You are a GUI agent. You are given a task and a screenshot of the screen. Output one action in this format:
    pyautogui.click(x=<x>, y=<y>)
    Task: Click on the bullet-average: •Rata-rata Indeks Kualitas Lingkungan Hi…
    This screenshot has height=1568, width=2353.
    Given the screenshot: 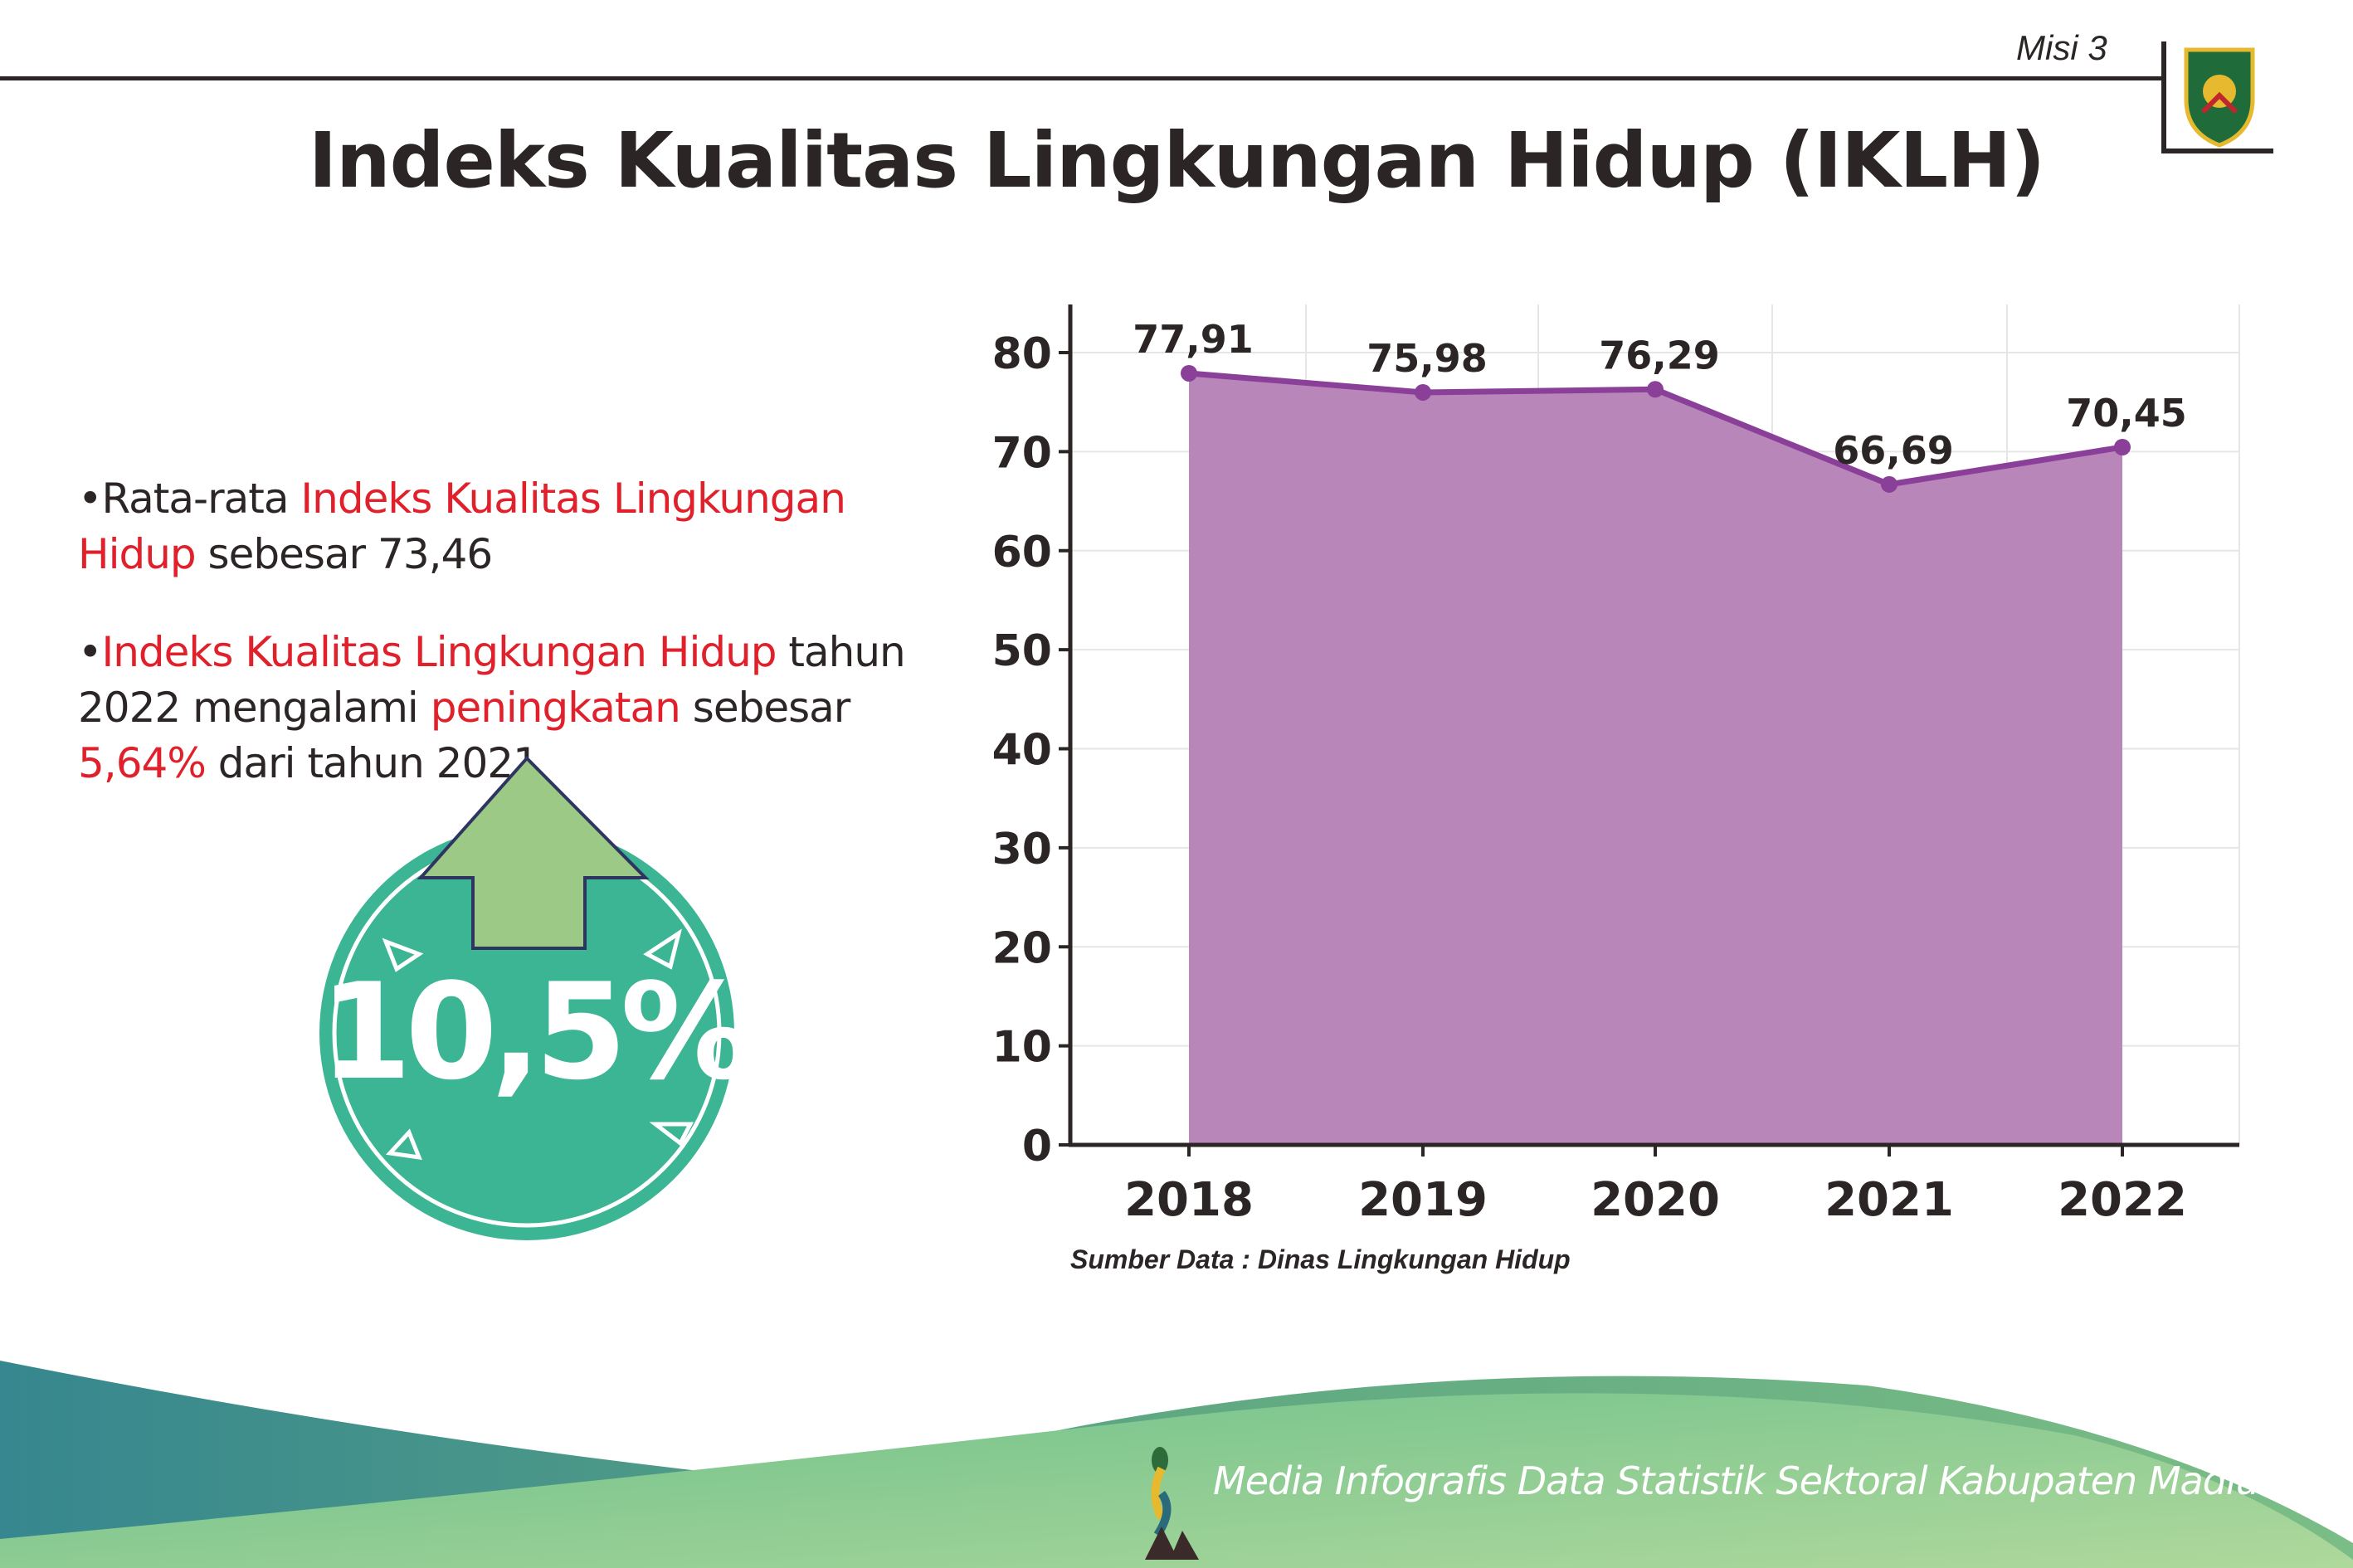 What is the action you would take?
    pyautogui.click(x=462, y=526)
    